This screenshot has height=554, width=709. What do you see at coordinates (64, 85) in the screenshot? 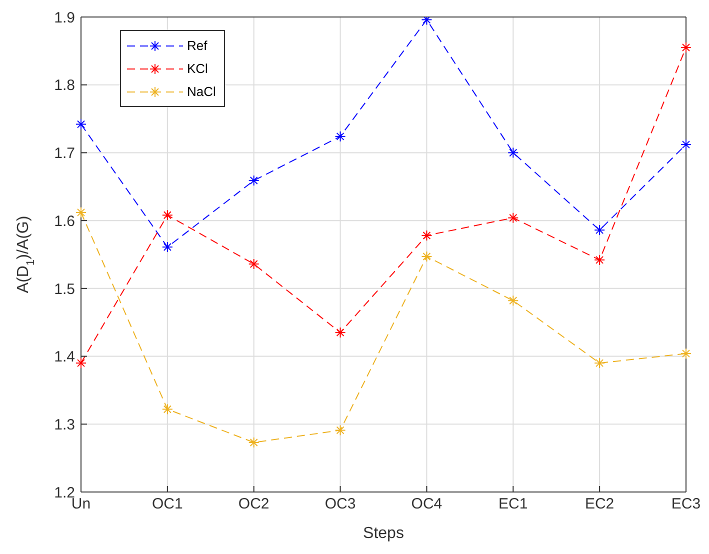
I see `y-tick-label: 1.8` at bounding box center [64, 85].